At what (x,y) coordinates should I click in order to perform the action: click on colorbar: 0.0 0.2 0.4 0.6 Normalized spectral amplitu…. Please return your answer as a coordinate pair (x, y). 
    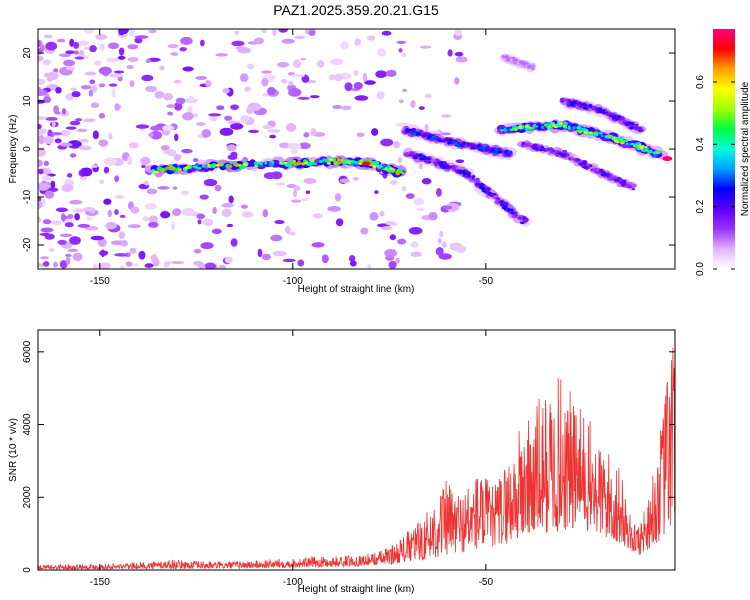
    Looking at the image, I should click on (722, 152).